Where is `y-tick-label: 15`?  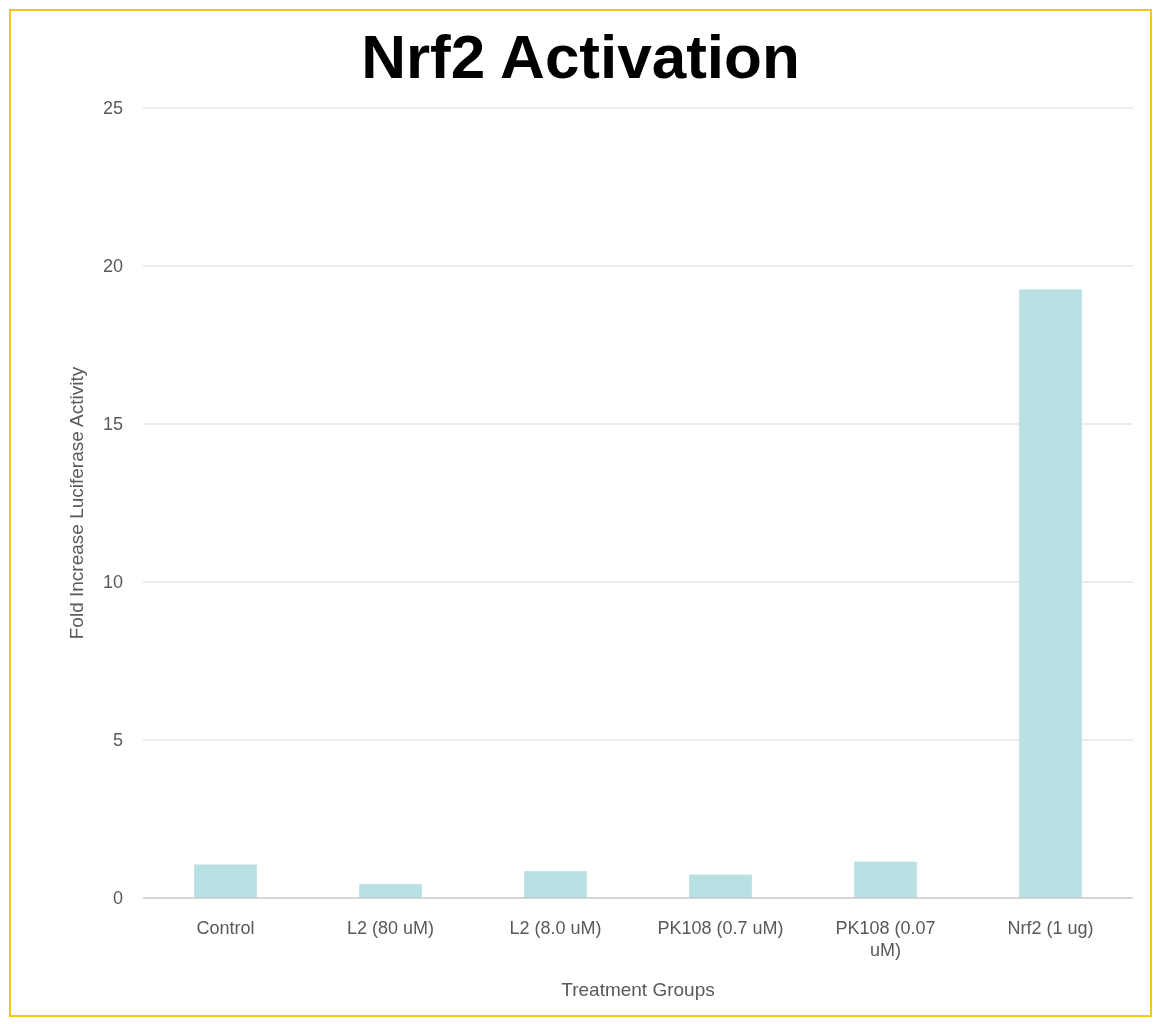
y-tick-label: 15 is located at coordinates (112, 424).